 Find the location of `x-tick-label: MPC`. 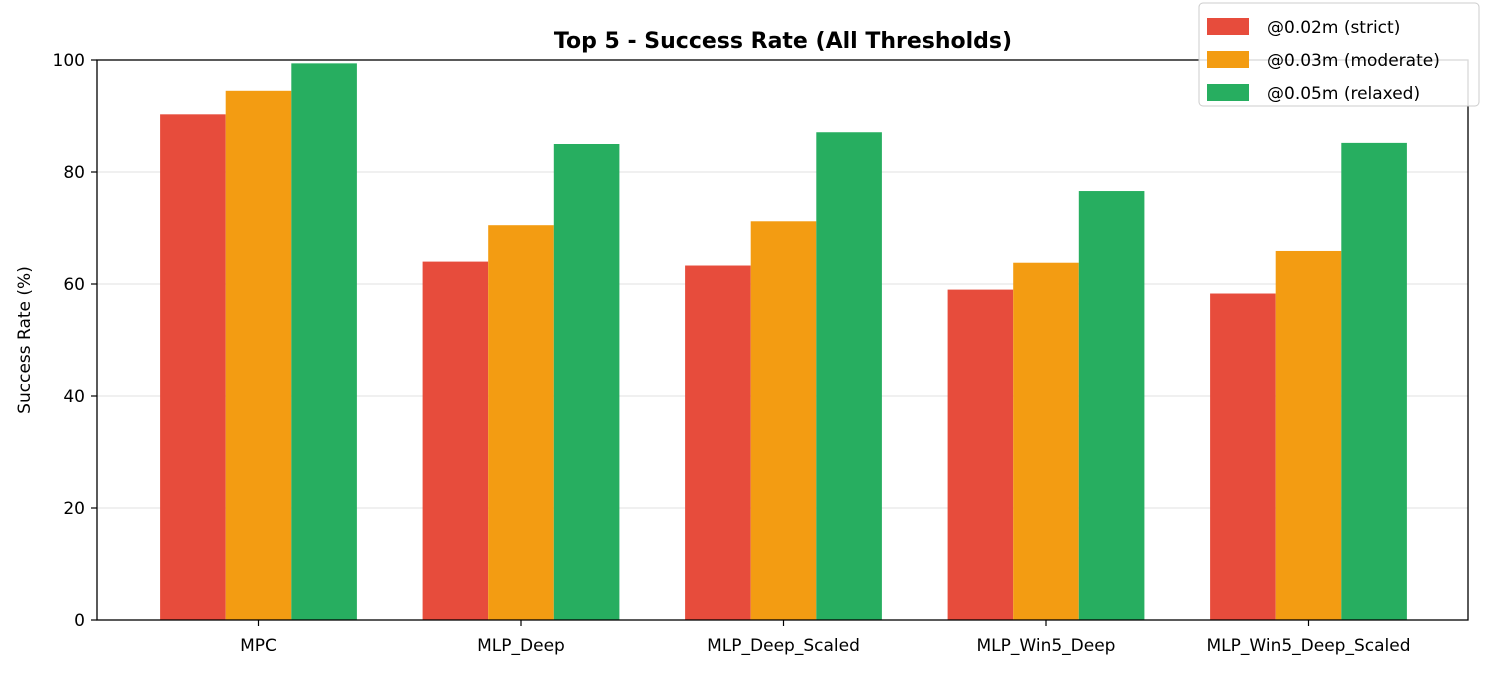

x-tick-label: MPC is located at coordinates (258, 646).